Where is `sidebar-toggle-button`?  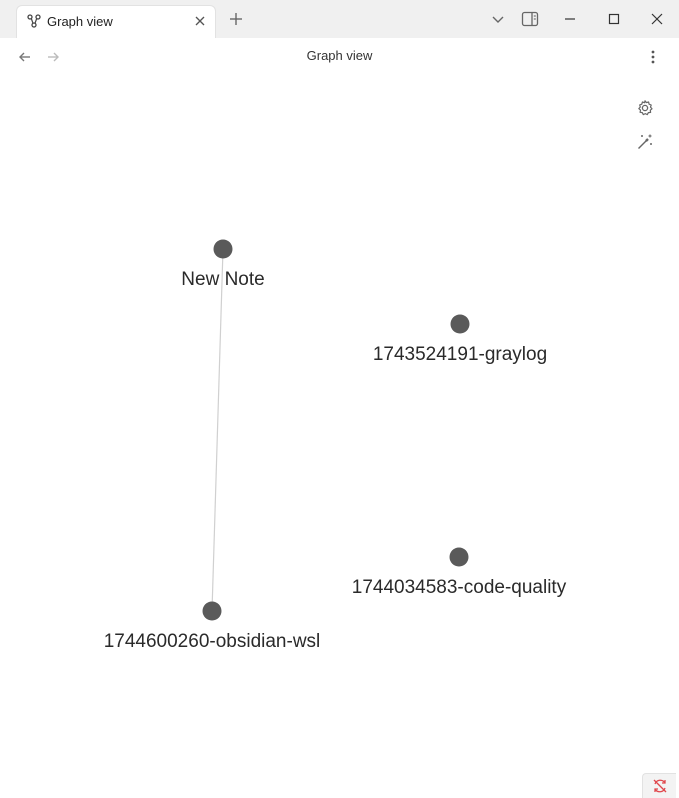
sidebar-toggle-button is located at coordinates (530, 19).